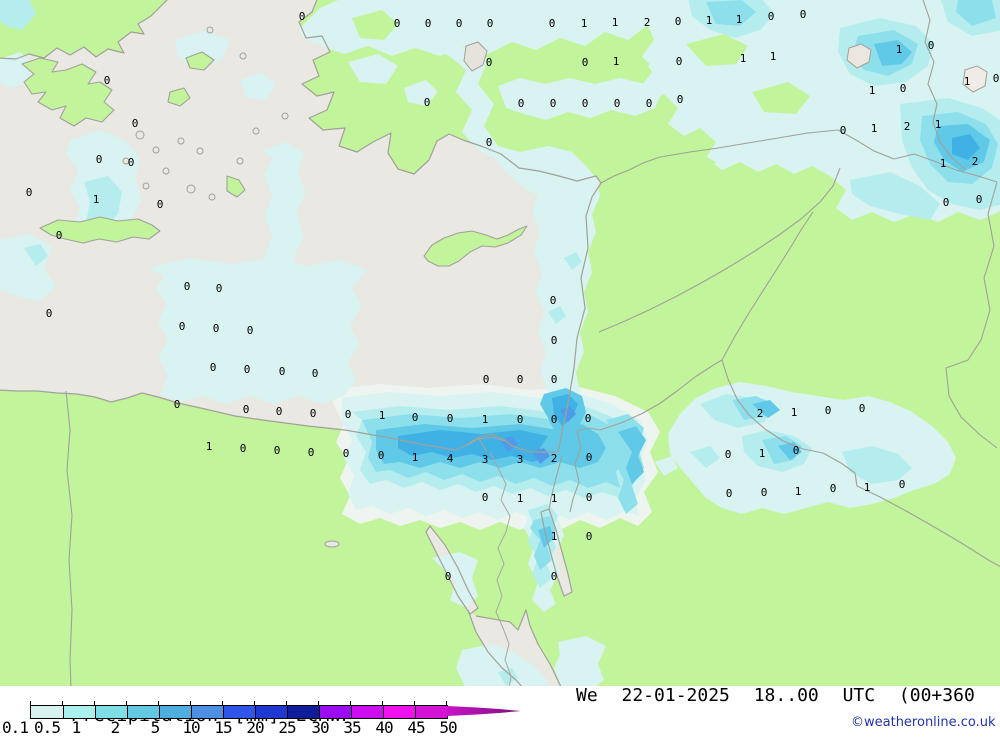 The image size is (1000, 747). Describe the element at coordinates (76, 727) in the screenshot. I see `legend-label: 1` at that location.